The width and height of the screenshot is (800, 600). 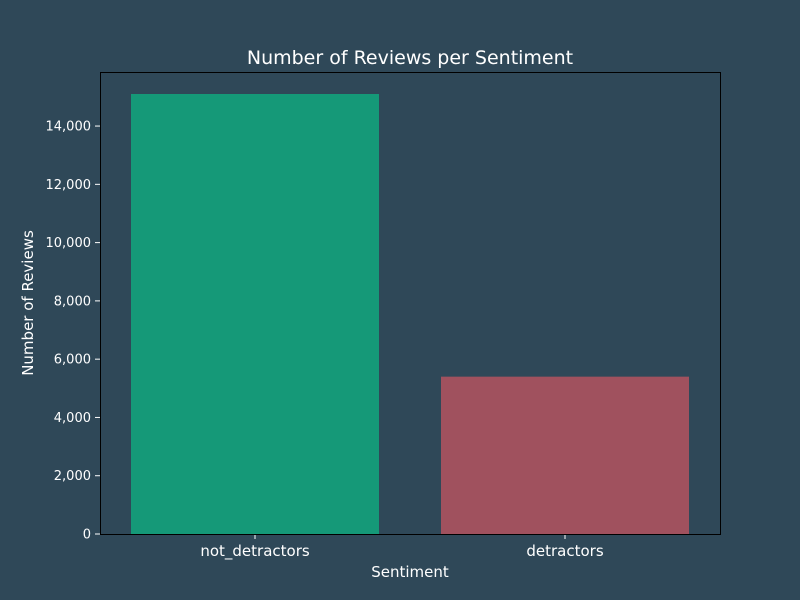 I want to click on y-tick-label: 10,000, so click(x=69, y=243).